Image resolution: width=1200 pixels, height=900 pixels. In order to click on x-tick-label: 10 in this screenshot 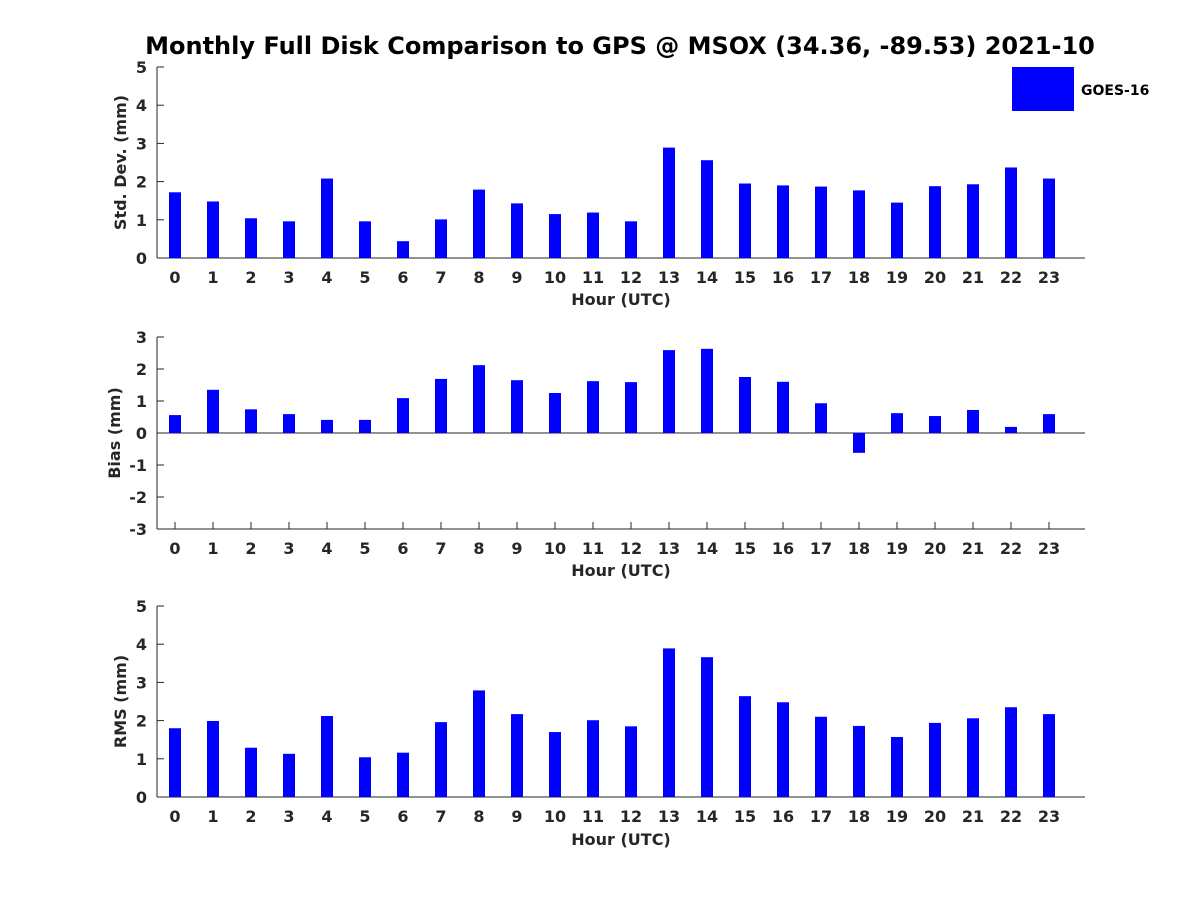, I will do `click(555, 816)`.